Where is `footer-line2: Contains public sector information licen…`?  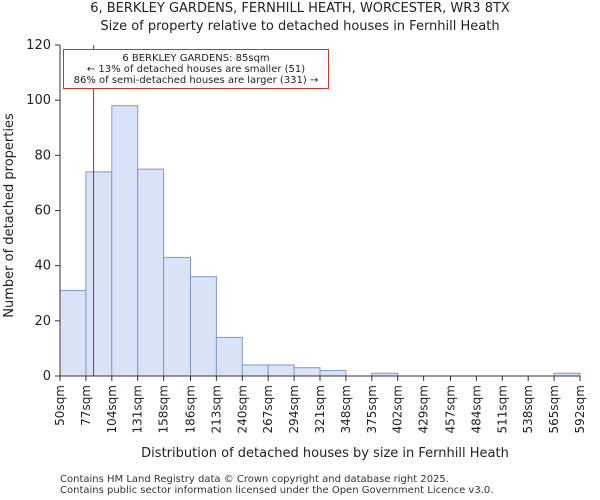
footer-line2: Contains public sector information licen… is located at coordinates (277, 490).